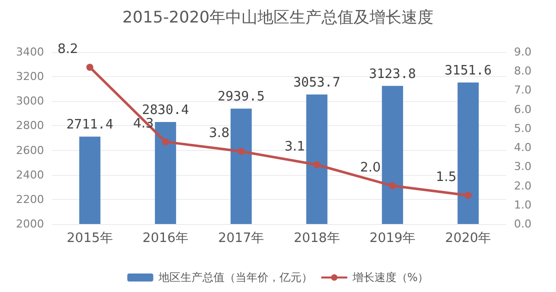 This screenshot has height=292, width=556. What do you see at coordinates (30, 52) in the screenshot?
I see `y-tick-label: 3400` at bounding box center [30, 52].